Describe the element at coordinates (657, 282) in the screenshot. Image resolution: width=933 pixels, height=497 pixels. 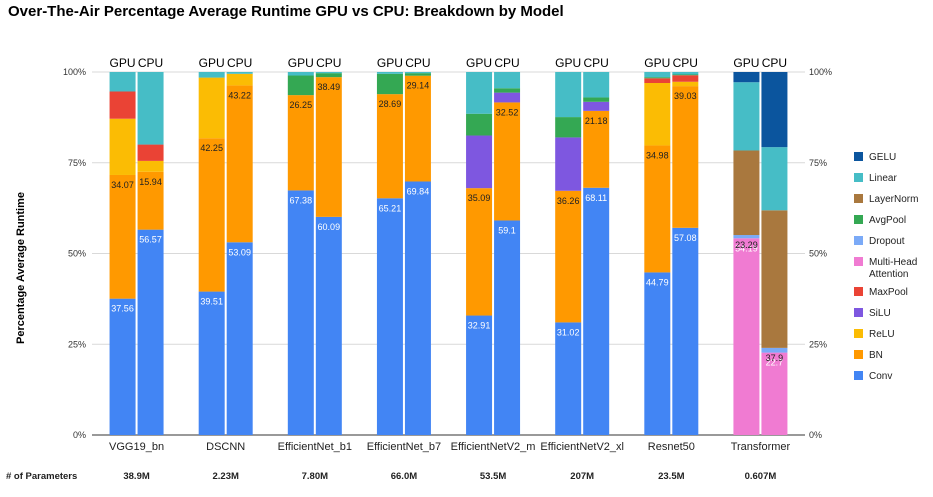
I see `data-label: 44.79` at that location.